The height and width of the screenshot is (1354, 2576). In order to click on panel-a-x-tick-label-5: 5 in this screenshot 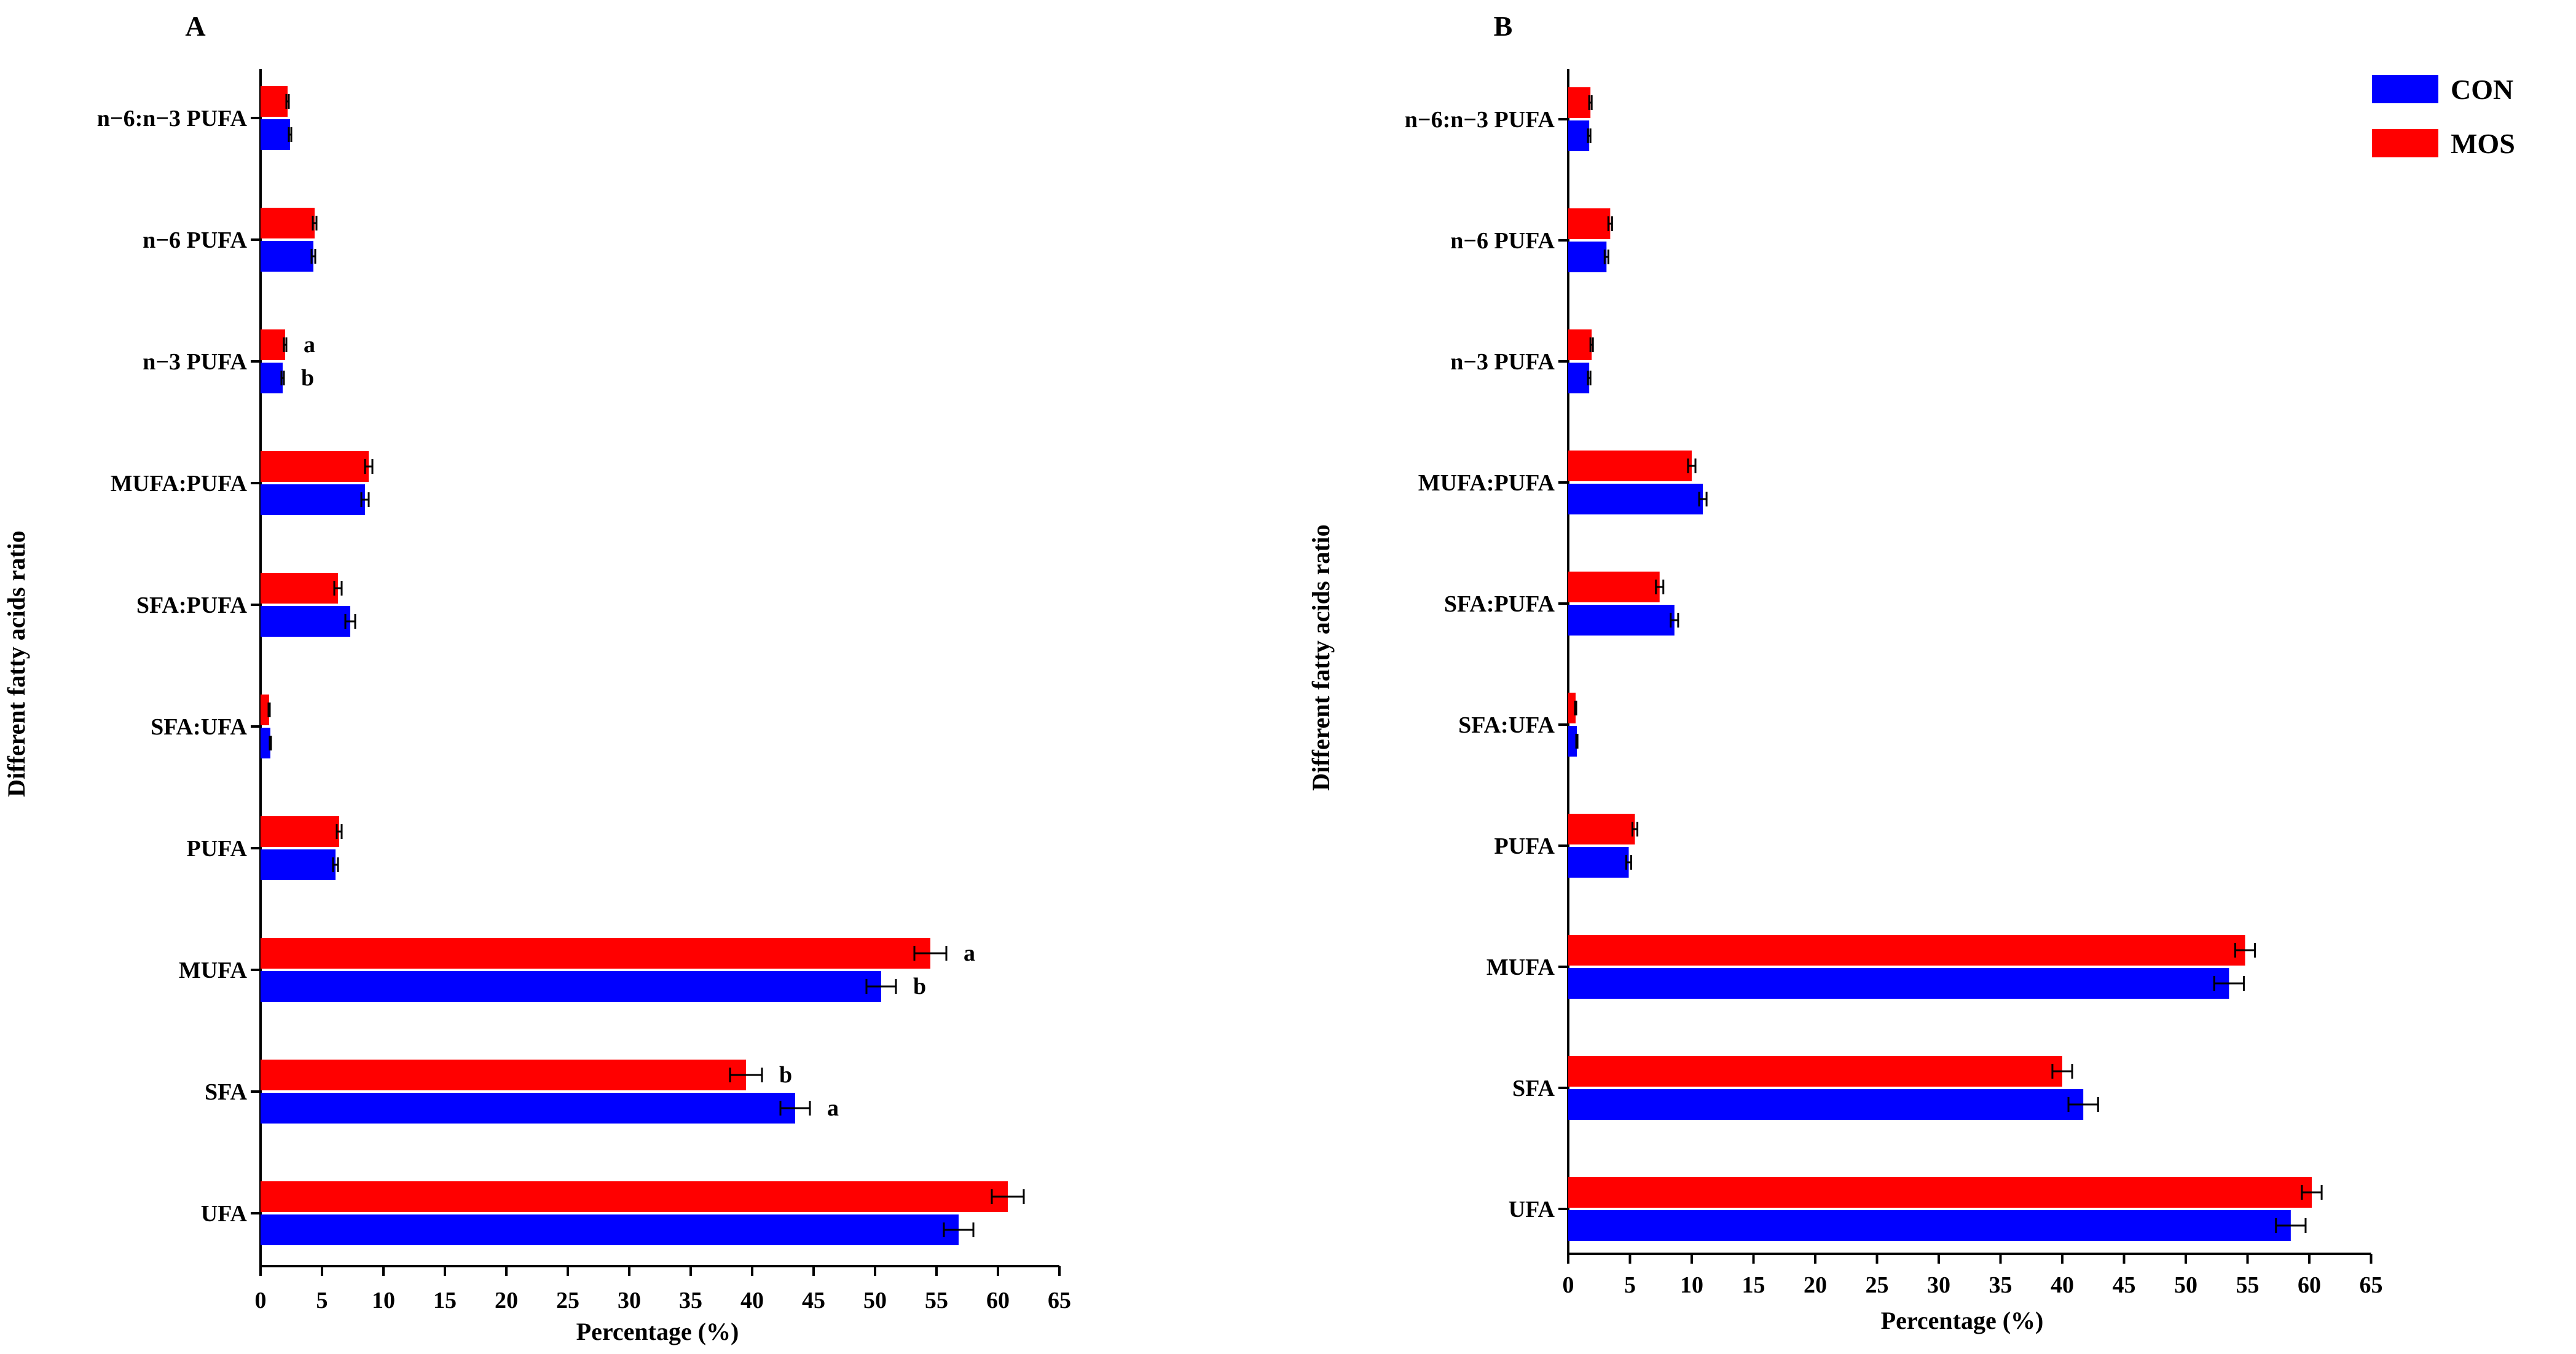, I will do `click(322, 1300)`.